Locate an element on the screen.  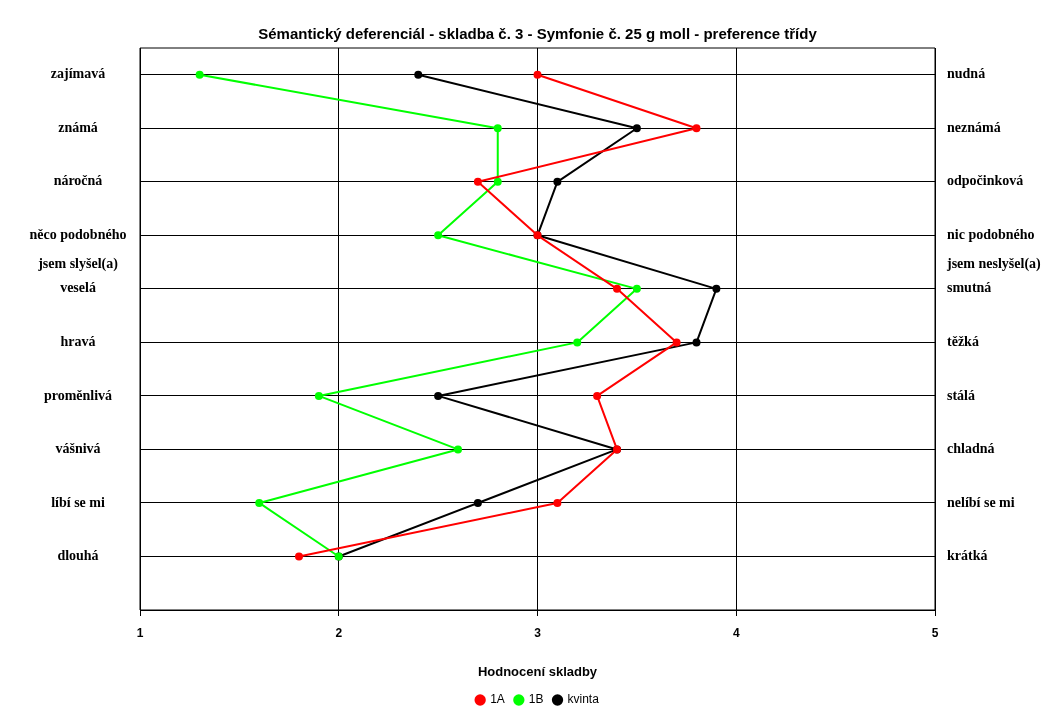
x-tick-label: 1 is located at coordinates (140, 632).